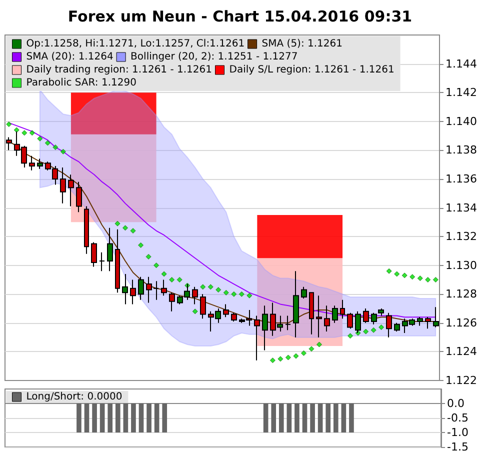 The width and height of the screenshot is (480, 457). Describe the element at coordinates (311, 70) in the screenshot. I see `legend-label: Daily S/L region: 1.1261 - 1.1261` at that location.